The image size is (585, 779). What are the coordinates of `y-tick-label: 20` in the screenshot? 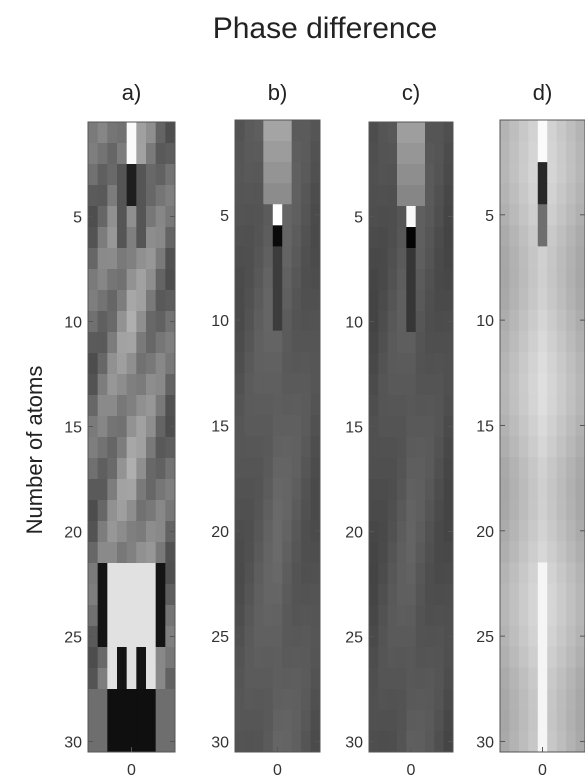 It's located at (354, 533).